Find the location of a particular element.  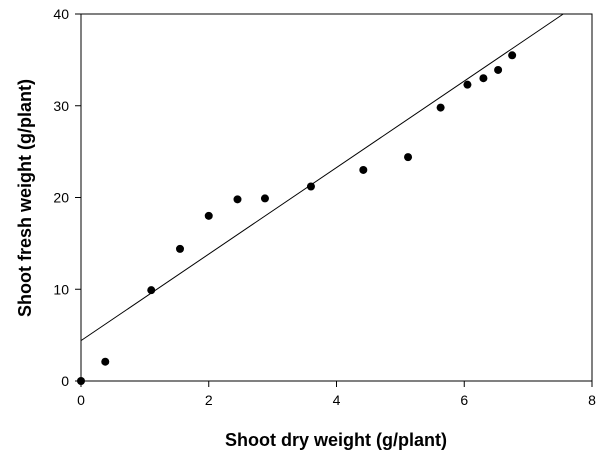

y-axis-title: Shoot fresh weight (g/plant) is located at coordinates (25, 198).